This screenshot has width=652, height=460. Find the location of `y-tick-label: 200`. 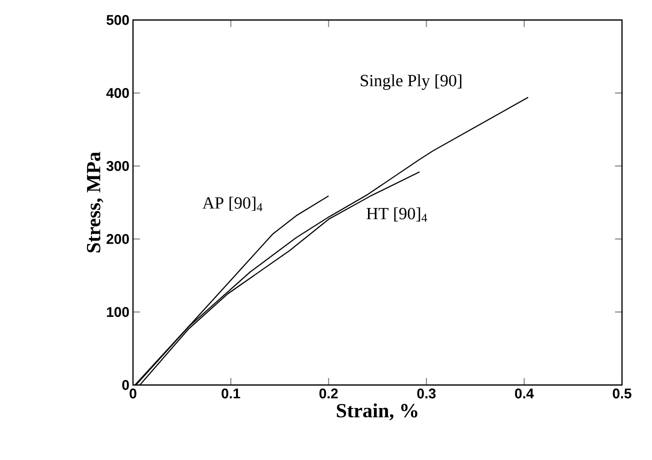

y-tick-label: 200 is located at coordinates (117, 239).